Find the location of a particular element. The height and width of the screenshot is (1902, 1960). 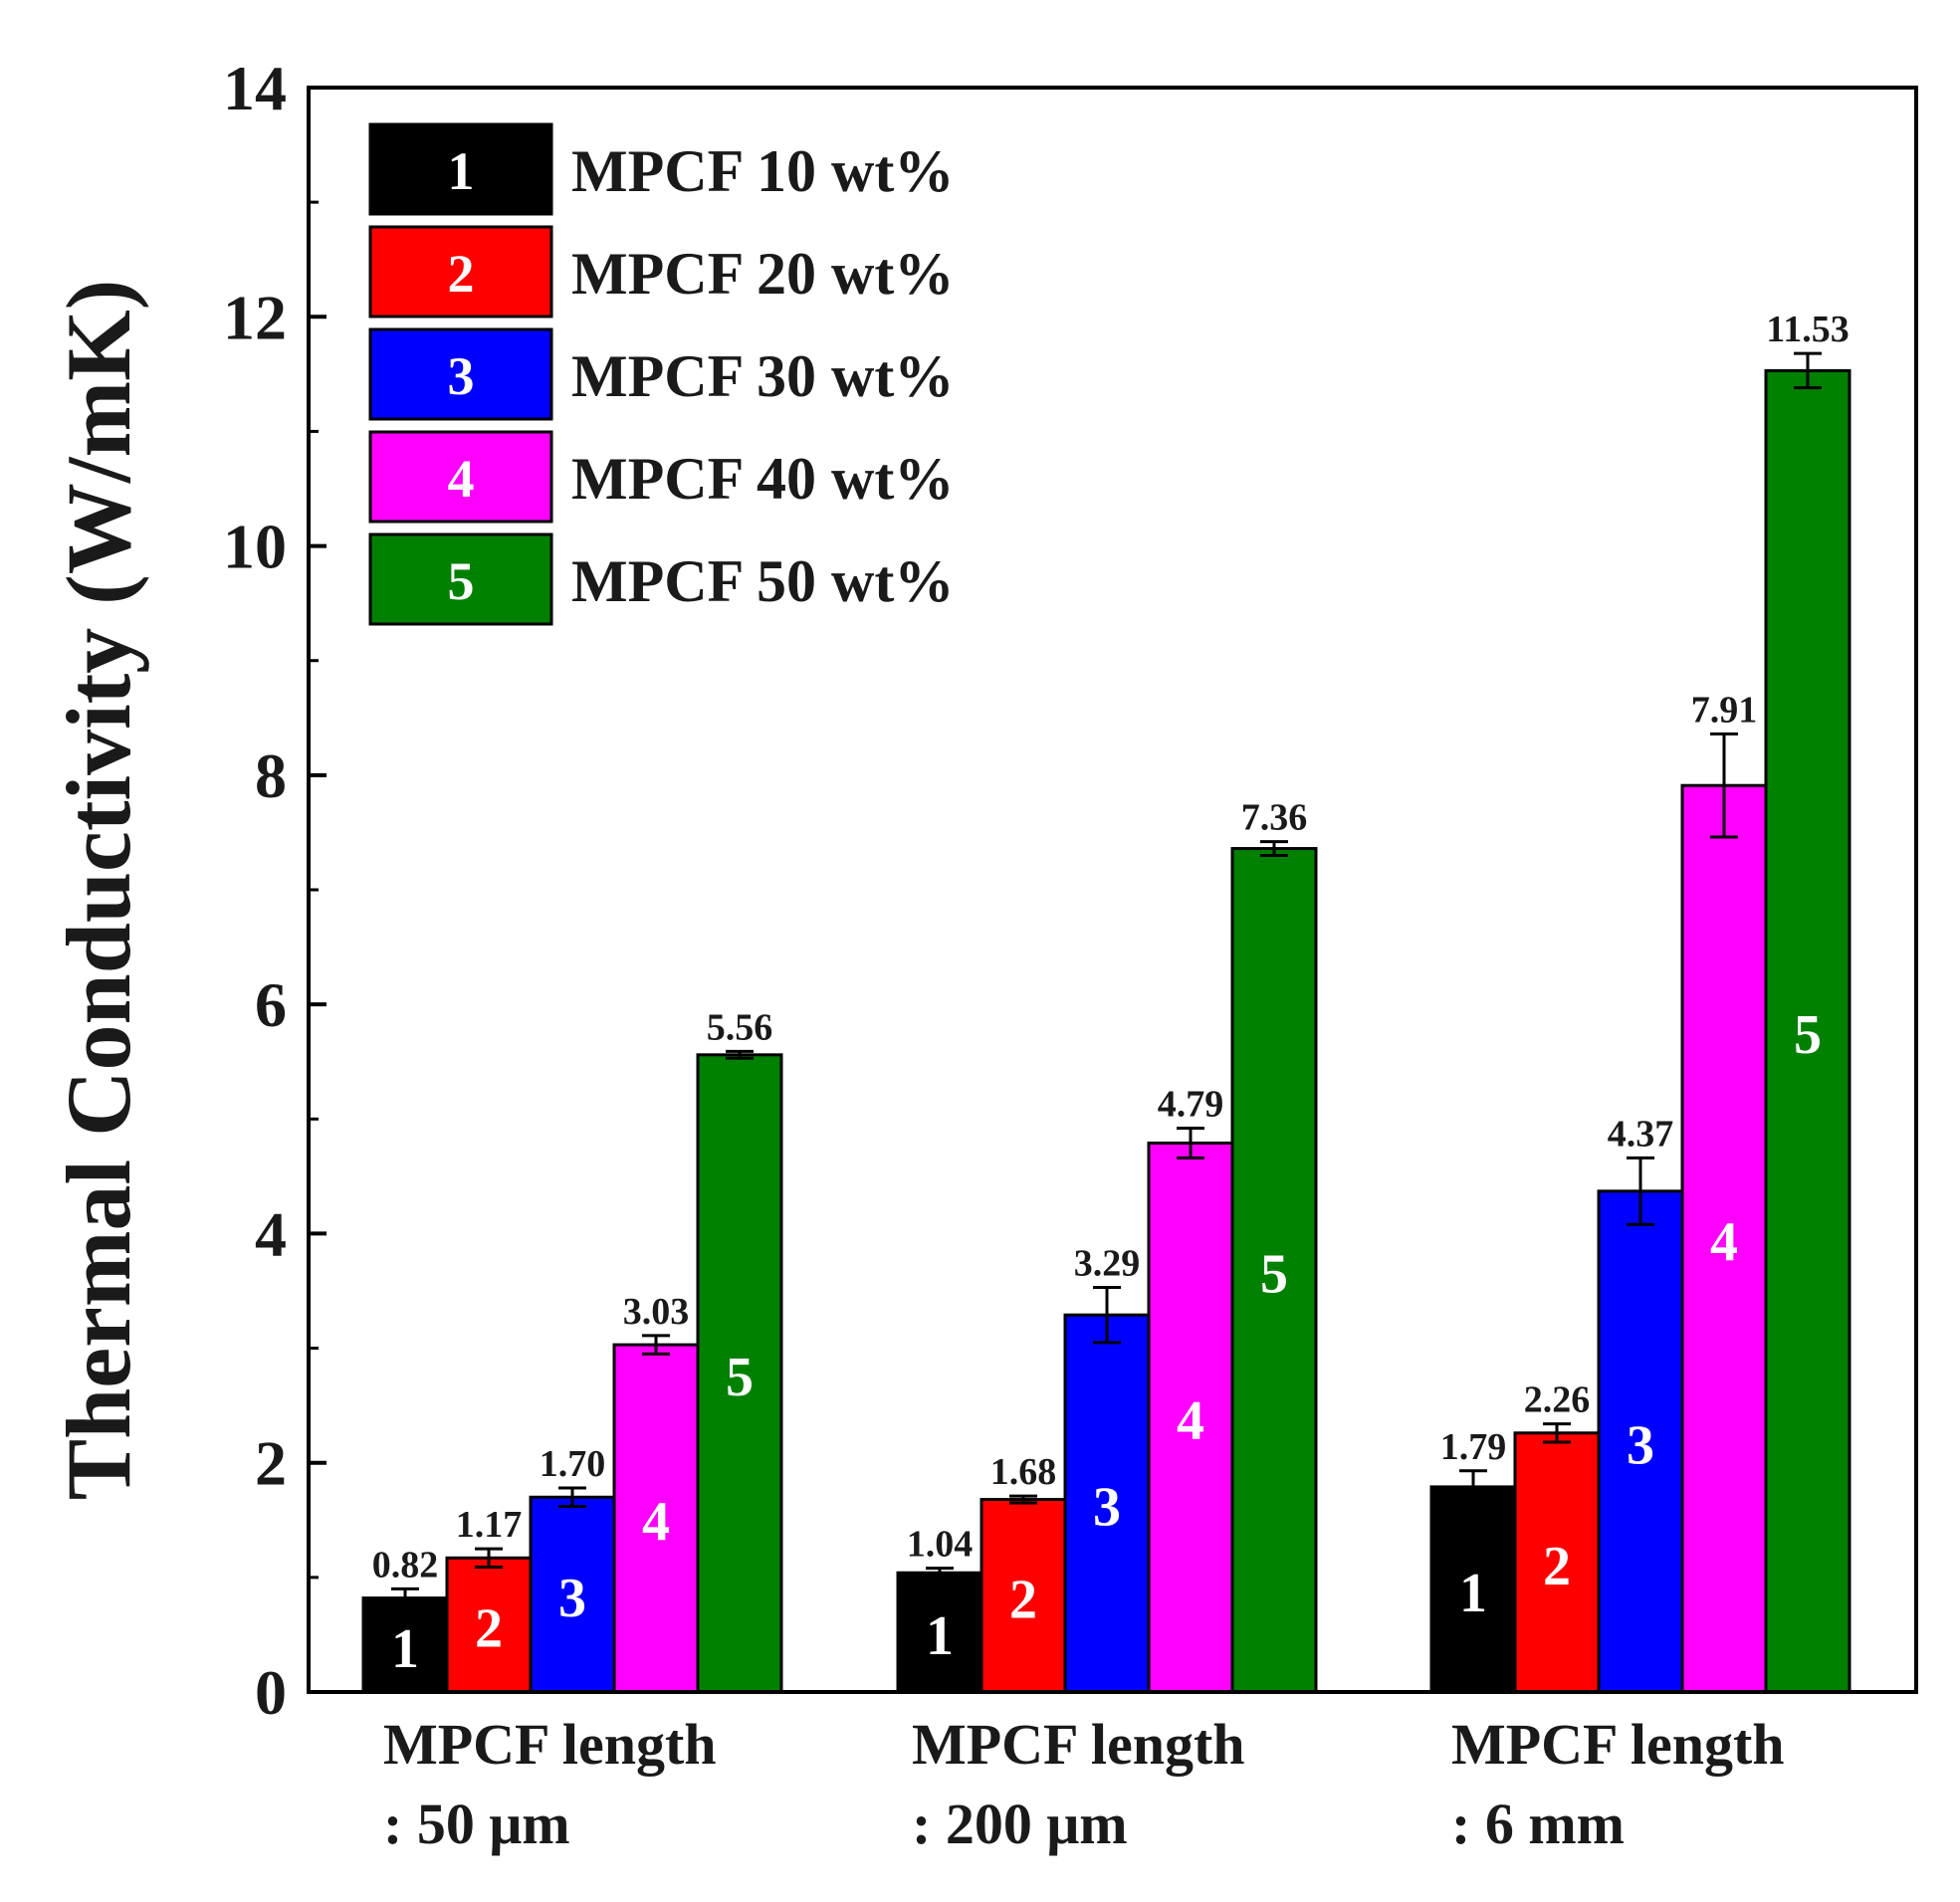

value-label-s2-c3: 2.26 is located at coordinates (1557, 1400).